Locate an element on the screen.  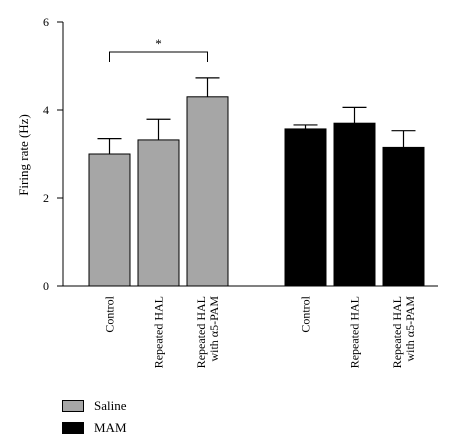
legend-label-saline: Saline is located at coordinates (110, 405).